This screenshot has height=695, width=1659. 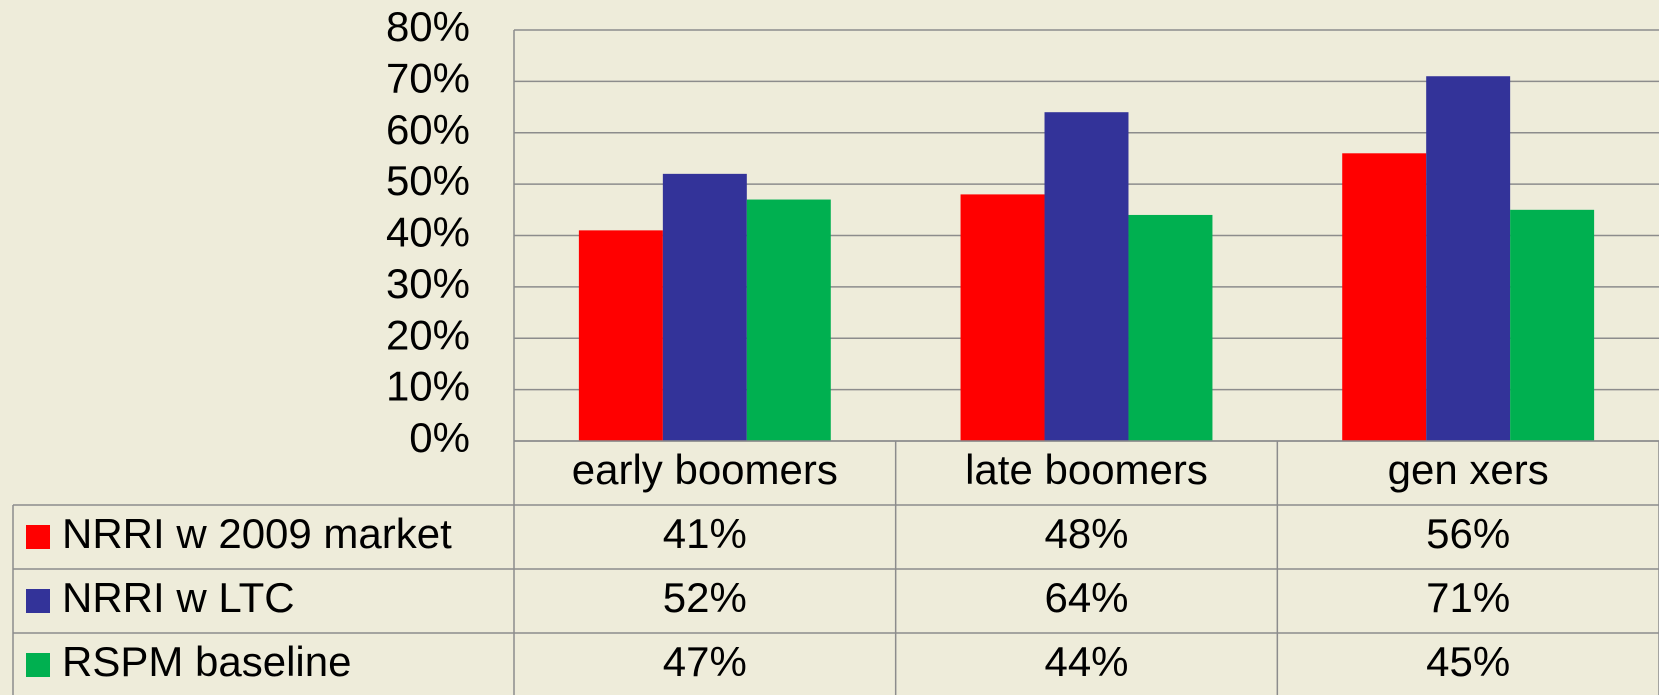 I want to click on x-tick-label: early boomers, so click(x=705, y=469).